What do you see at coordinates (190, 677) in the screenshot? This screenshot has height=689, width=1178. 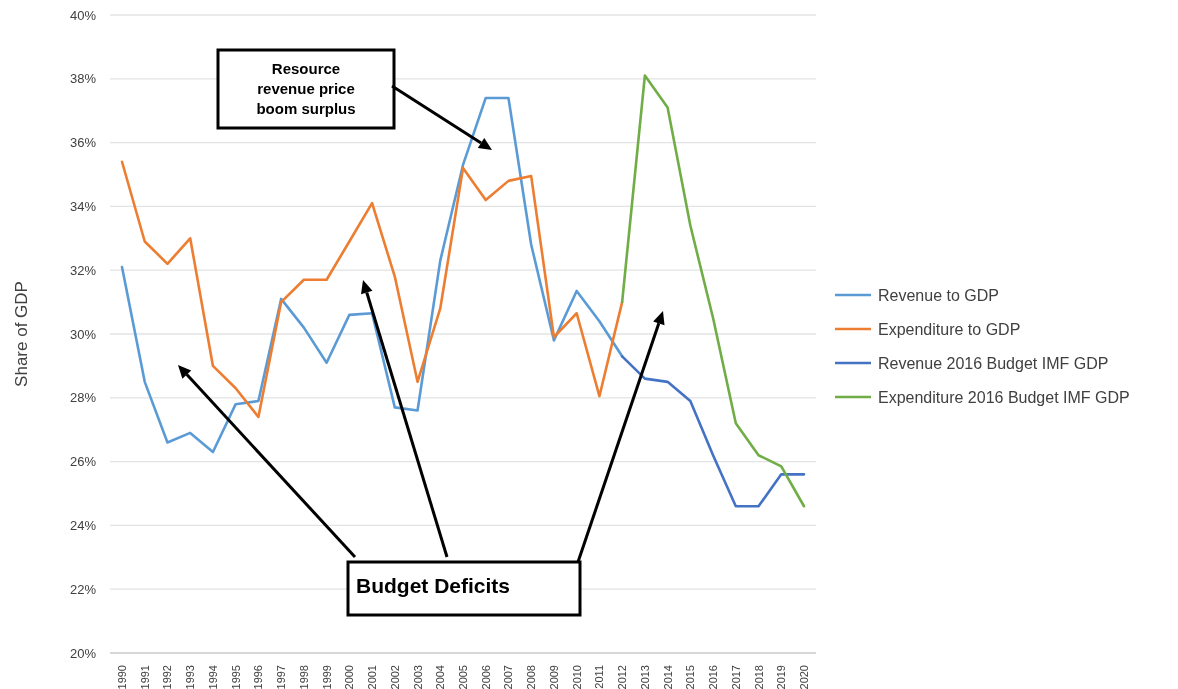 I see `x-tick-label: 1993` at bounding box center [190, 677].